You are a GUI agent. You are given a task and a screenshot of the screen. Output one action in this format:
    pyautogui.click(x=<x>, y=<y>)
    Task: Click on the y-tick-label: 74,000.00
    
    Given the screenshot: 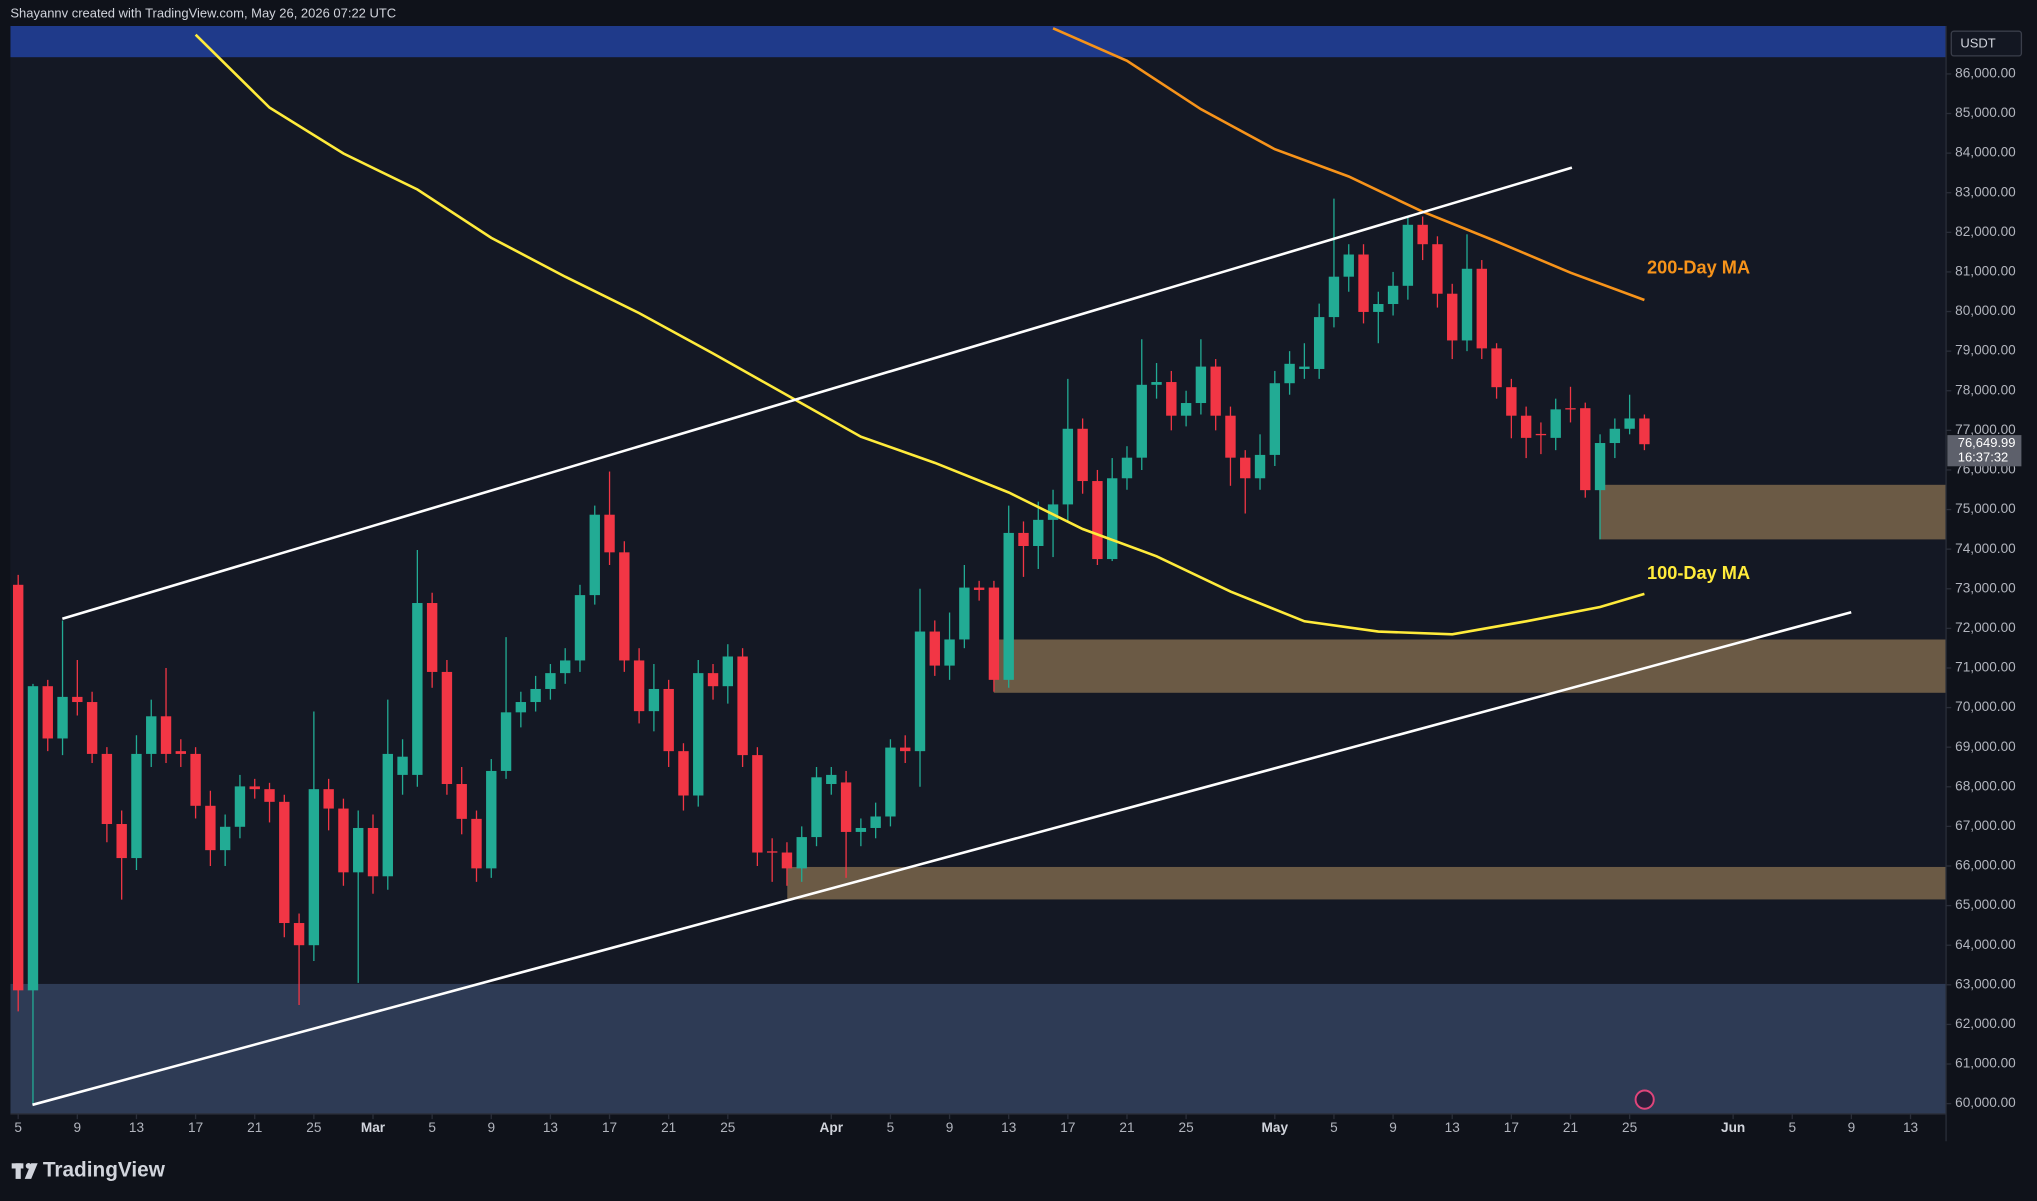 What is the action you would take?
    pyautogui.click(x=1985, y=548)
    